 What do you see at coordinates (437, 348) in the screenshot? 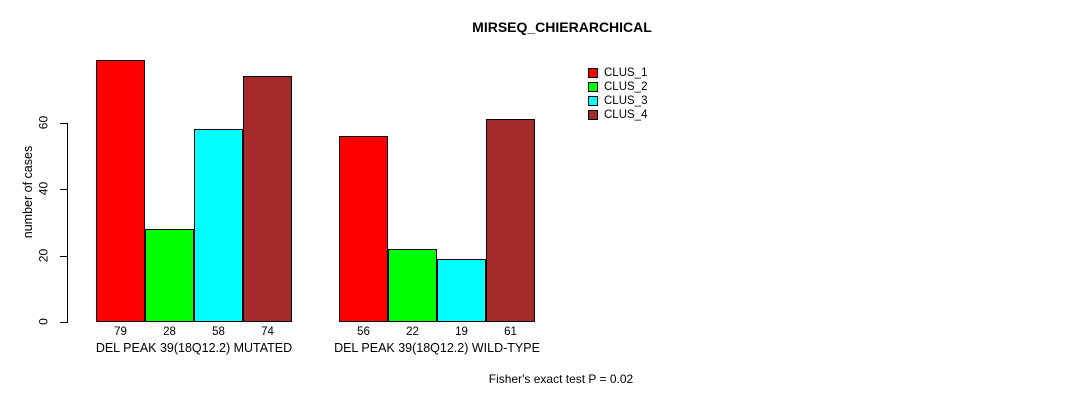
I see `group-label: DEL PEAK 39(18Q12.2) WILD-TYPE` at bounding box center [437, 348].